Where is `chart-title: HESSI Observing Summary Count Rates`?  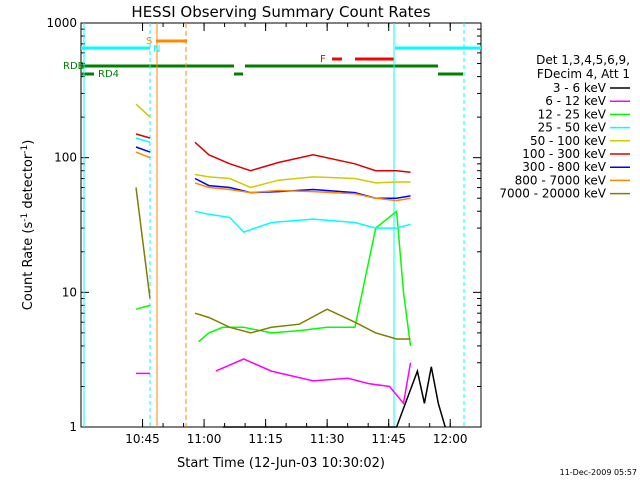
chart-title: HESSI Observing Summary Count Rates is located at coordinates (280, 12).